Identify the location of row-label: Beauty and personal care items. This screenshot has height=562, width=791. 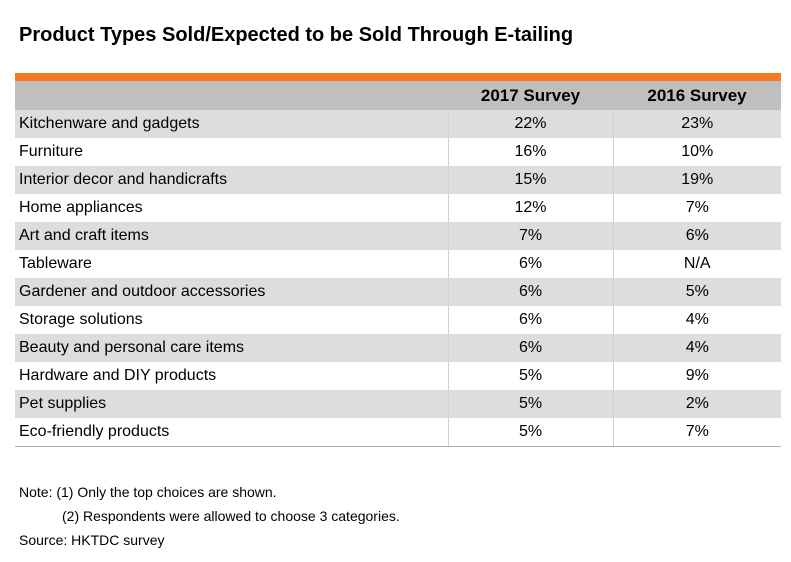
(231, 348).